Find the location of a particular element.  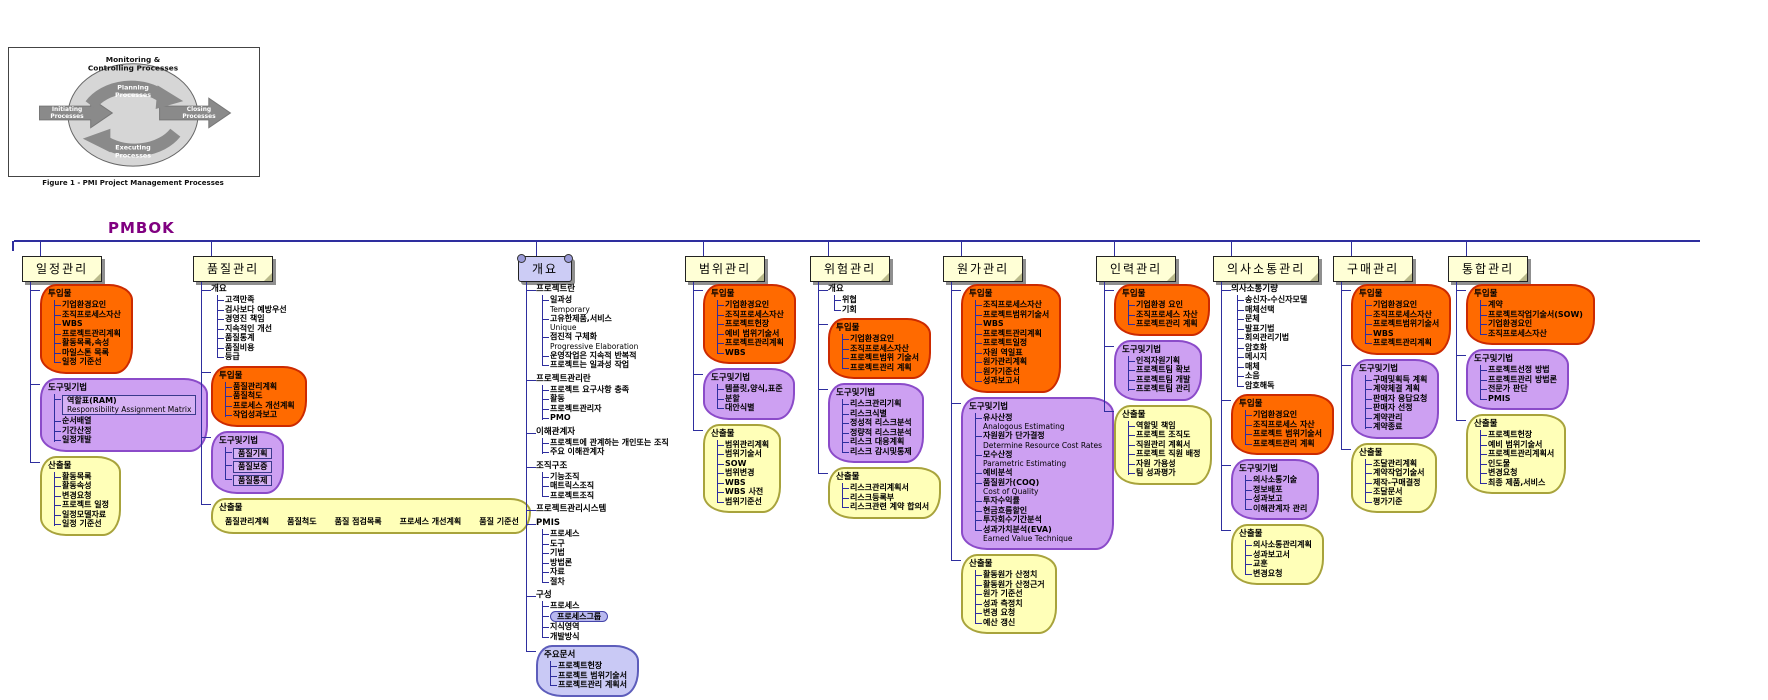

node-item: 성과보고 is located at coordinates (1275, 499).